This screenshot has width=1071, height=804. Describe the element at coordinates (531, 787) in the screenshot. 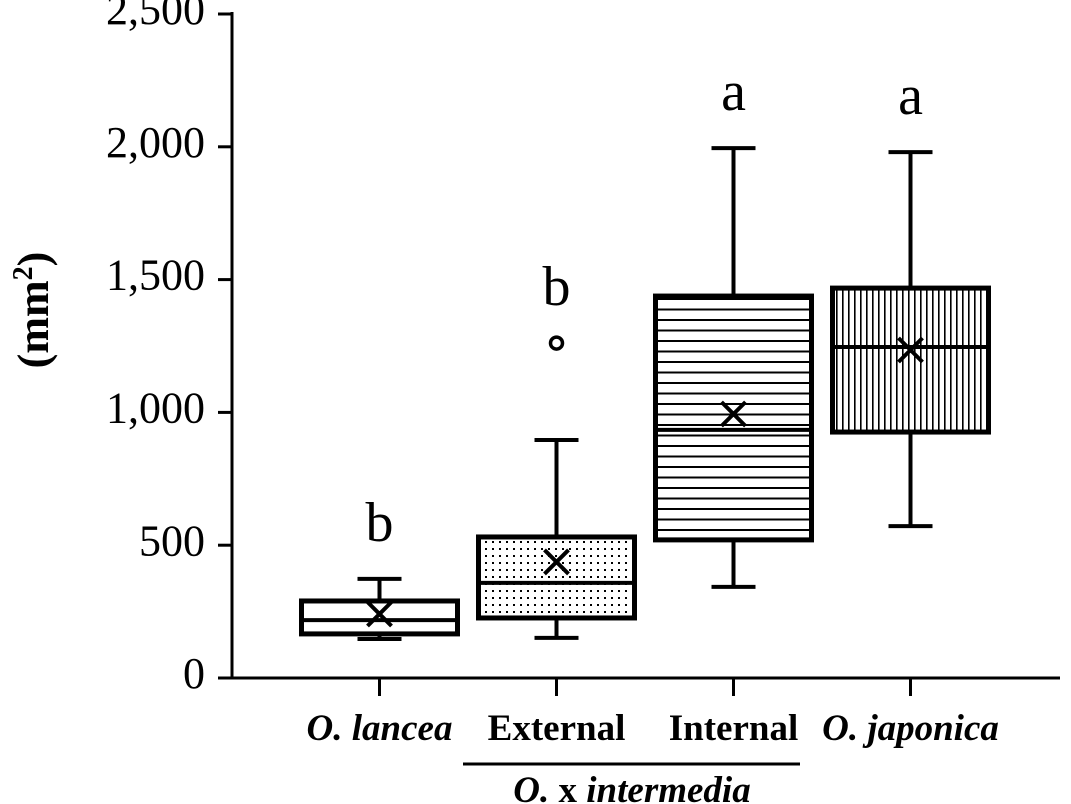

I see `group-label-part: O.` at that location.